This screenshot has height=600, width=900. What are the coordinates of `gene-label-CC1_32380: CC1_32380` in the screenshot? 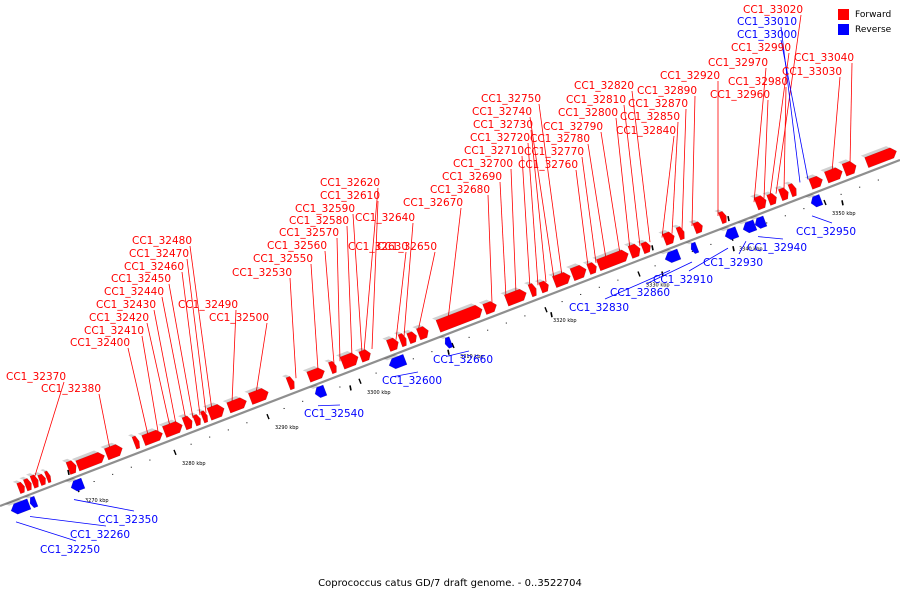 It's located at (71, 389).